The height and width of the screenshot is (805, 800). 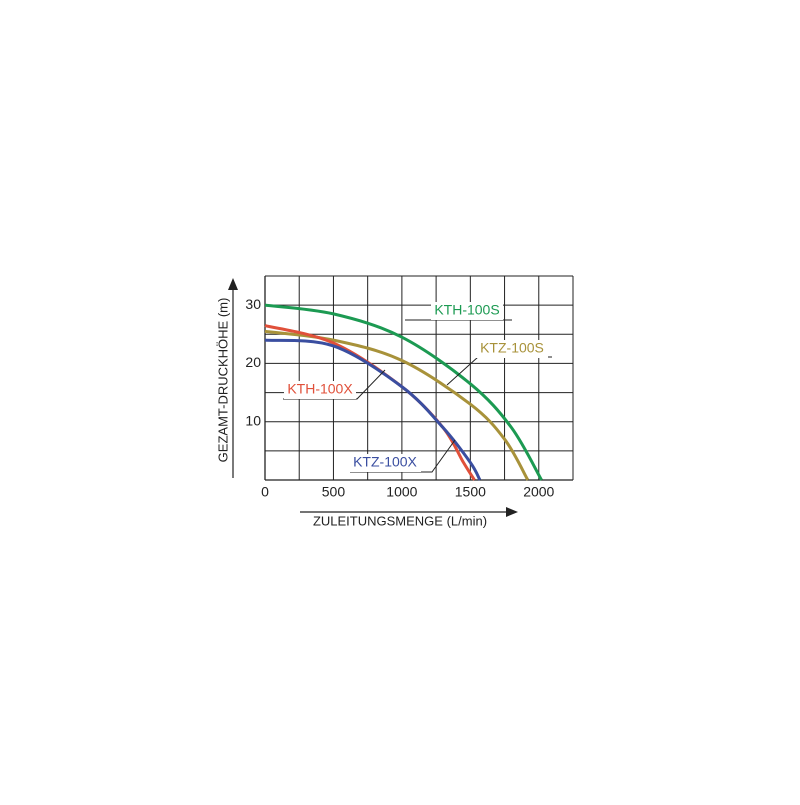 I want to click on series-label: KTH-100S, so click(x=466, y=310).